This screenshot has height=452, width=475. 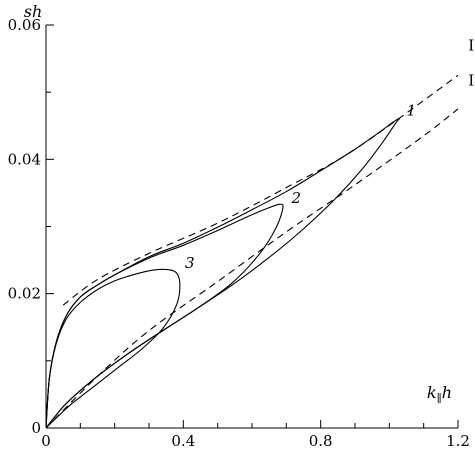 I want to click on curve-label-ii: II, so click(x=471, y=80).